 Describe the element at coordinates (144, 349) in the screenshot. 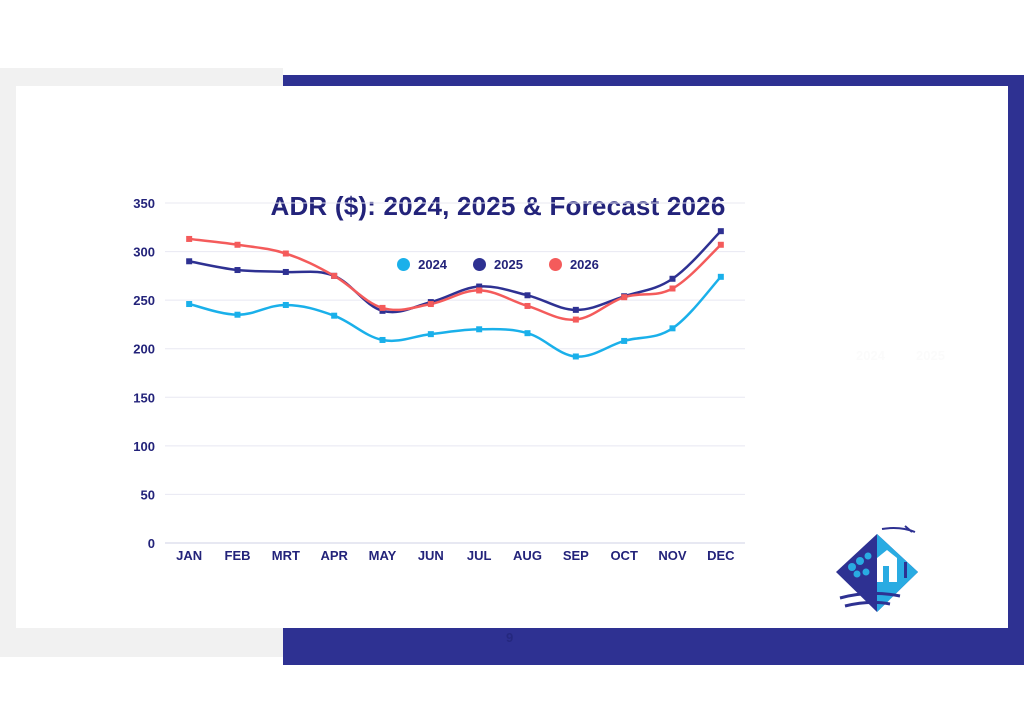

I see `y-tick-label: 200` at that location.